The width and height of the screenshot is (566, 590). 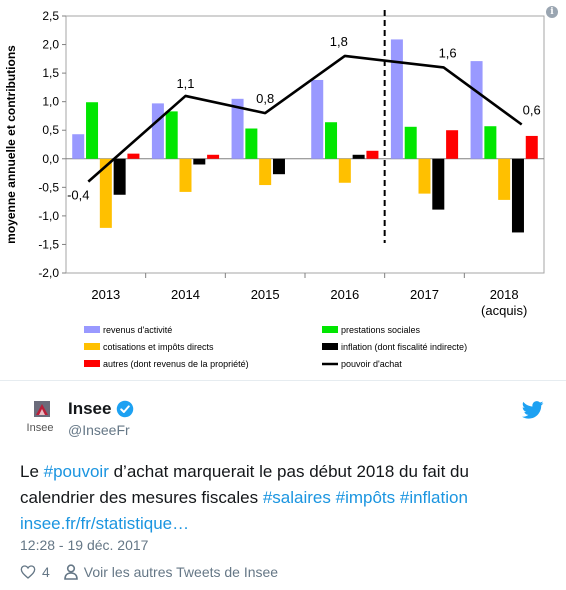 I want to click on display-name: Insee, so click(x=90, y=408).